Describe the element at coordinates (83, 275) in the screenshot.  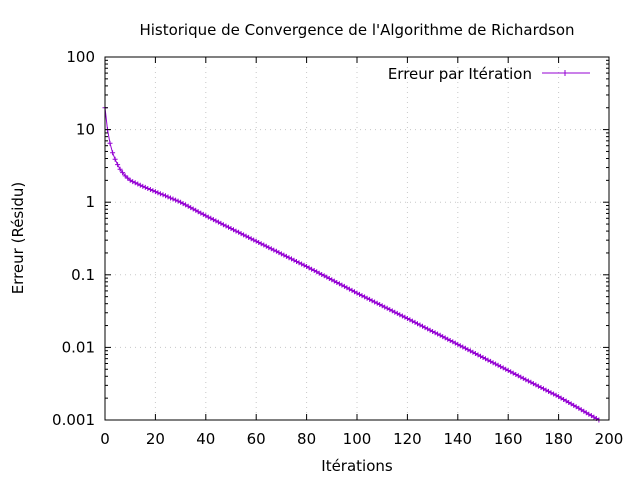
I see `y-tick-label: 0.1` at that location.